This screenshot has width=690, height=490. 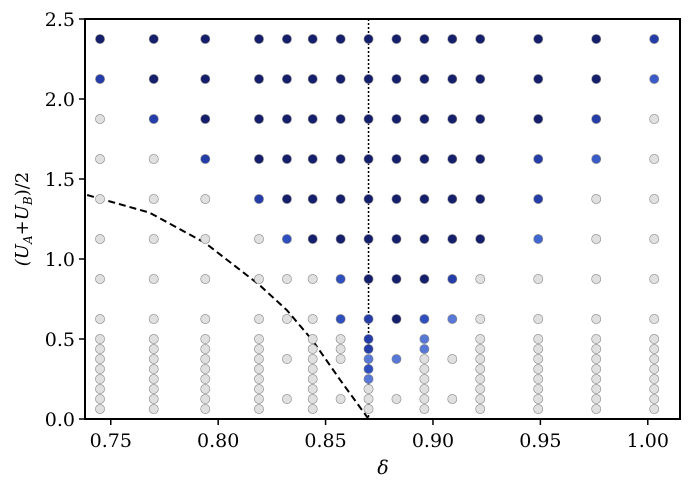 What do you see at coordinates (60, 260) in the screenshot?
I see `y-tick-label: 1.0` at bounding box center [60, 260].